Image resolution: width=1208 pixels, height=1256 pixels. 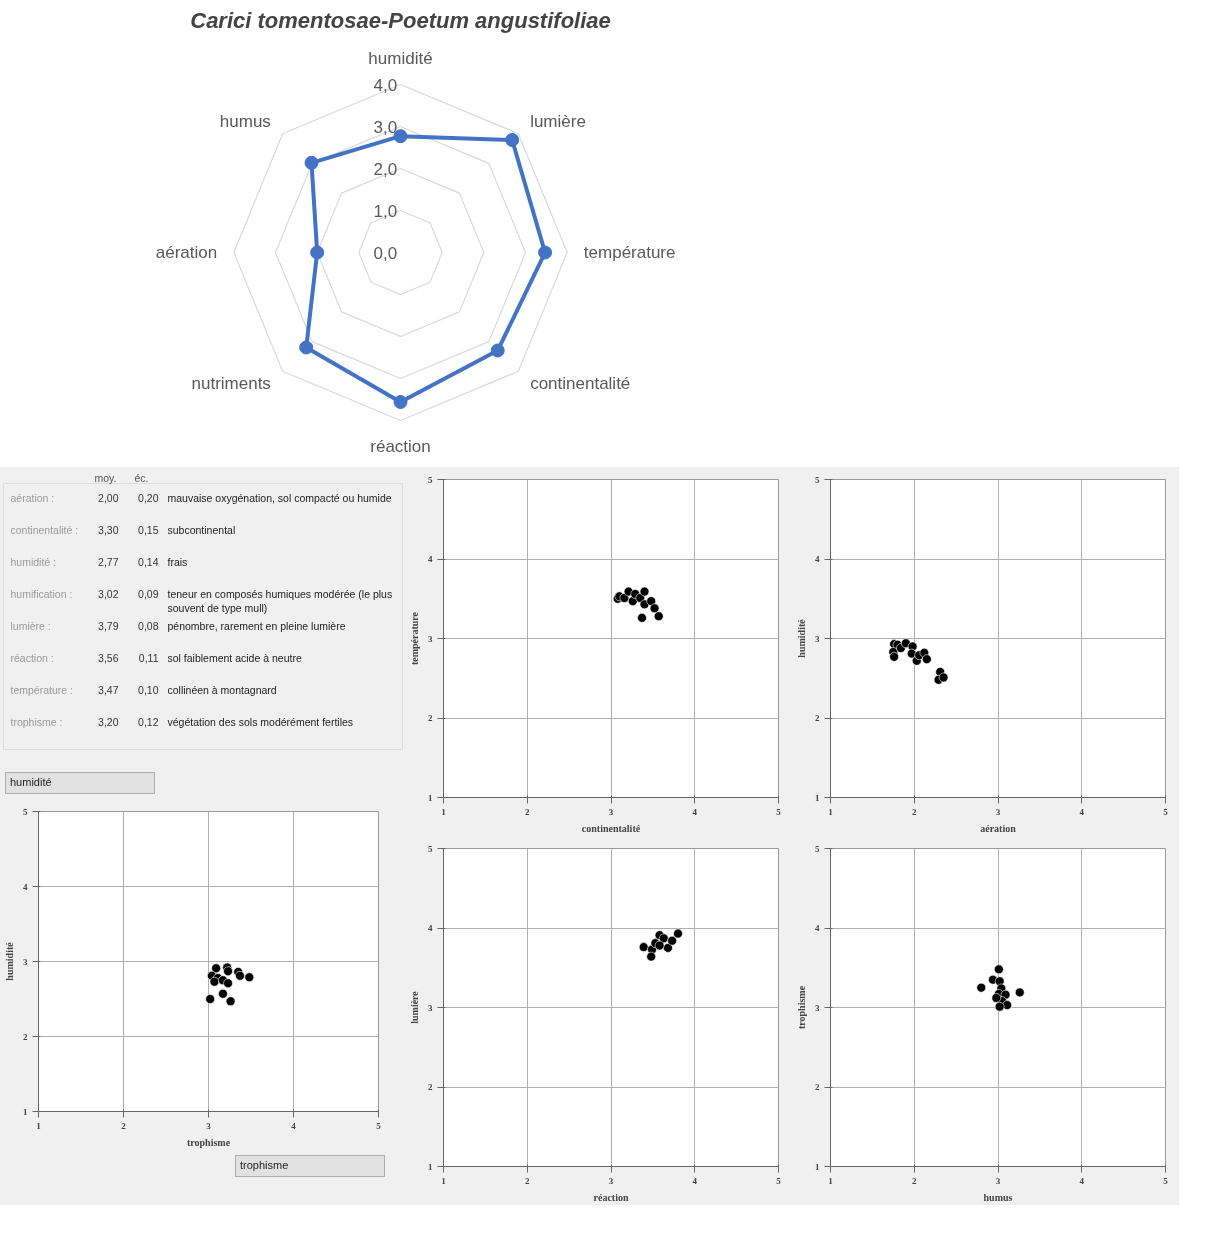 I want to click on y-axis-title: température, so click(x=414, y=638).